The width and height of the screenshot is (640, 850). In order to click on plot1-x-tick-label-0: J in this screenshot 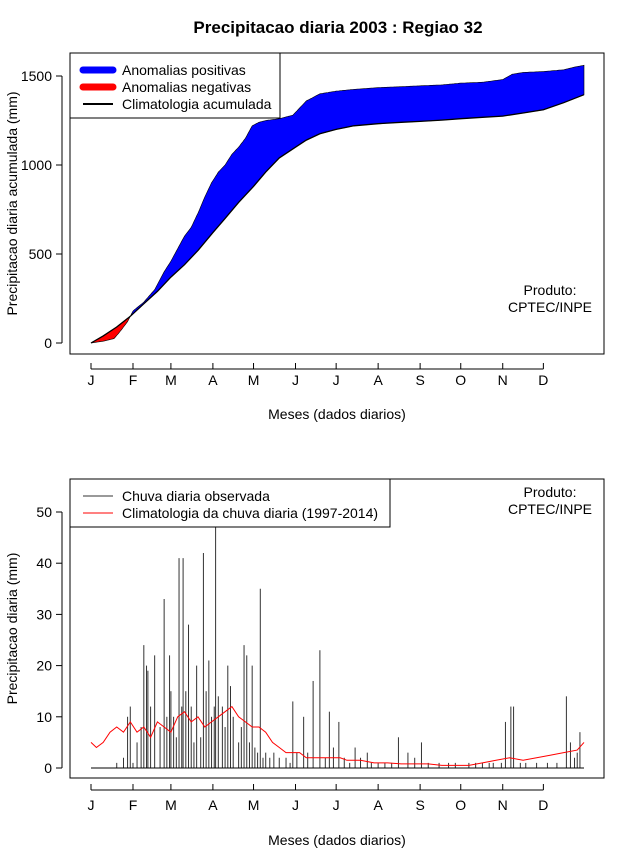, I will do `click(91, 380)`.